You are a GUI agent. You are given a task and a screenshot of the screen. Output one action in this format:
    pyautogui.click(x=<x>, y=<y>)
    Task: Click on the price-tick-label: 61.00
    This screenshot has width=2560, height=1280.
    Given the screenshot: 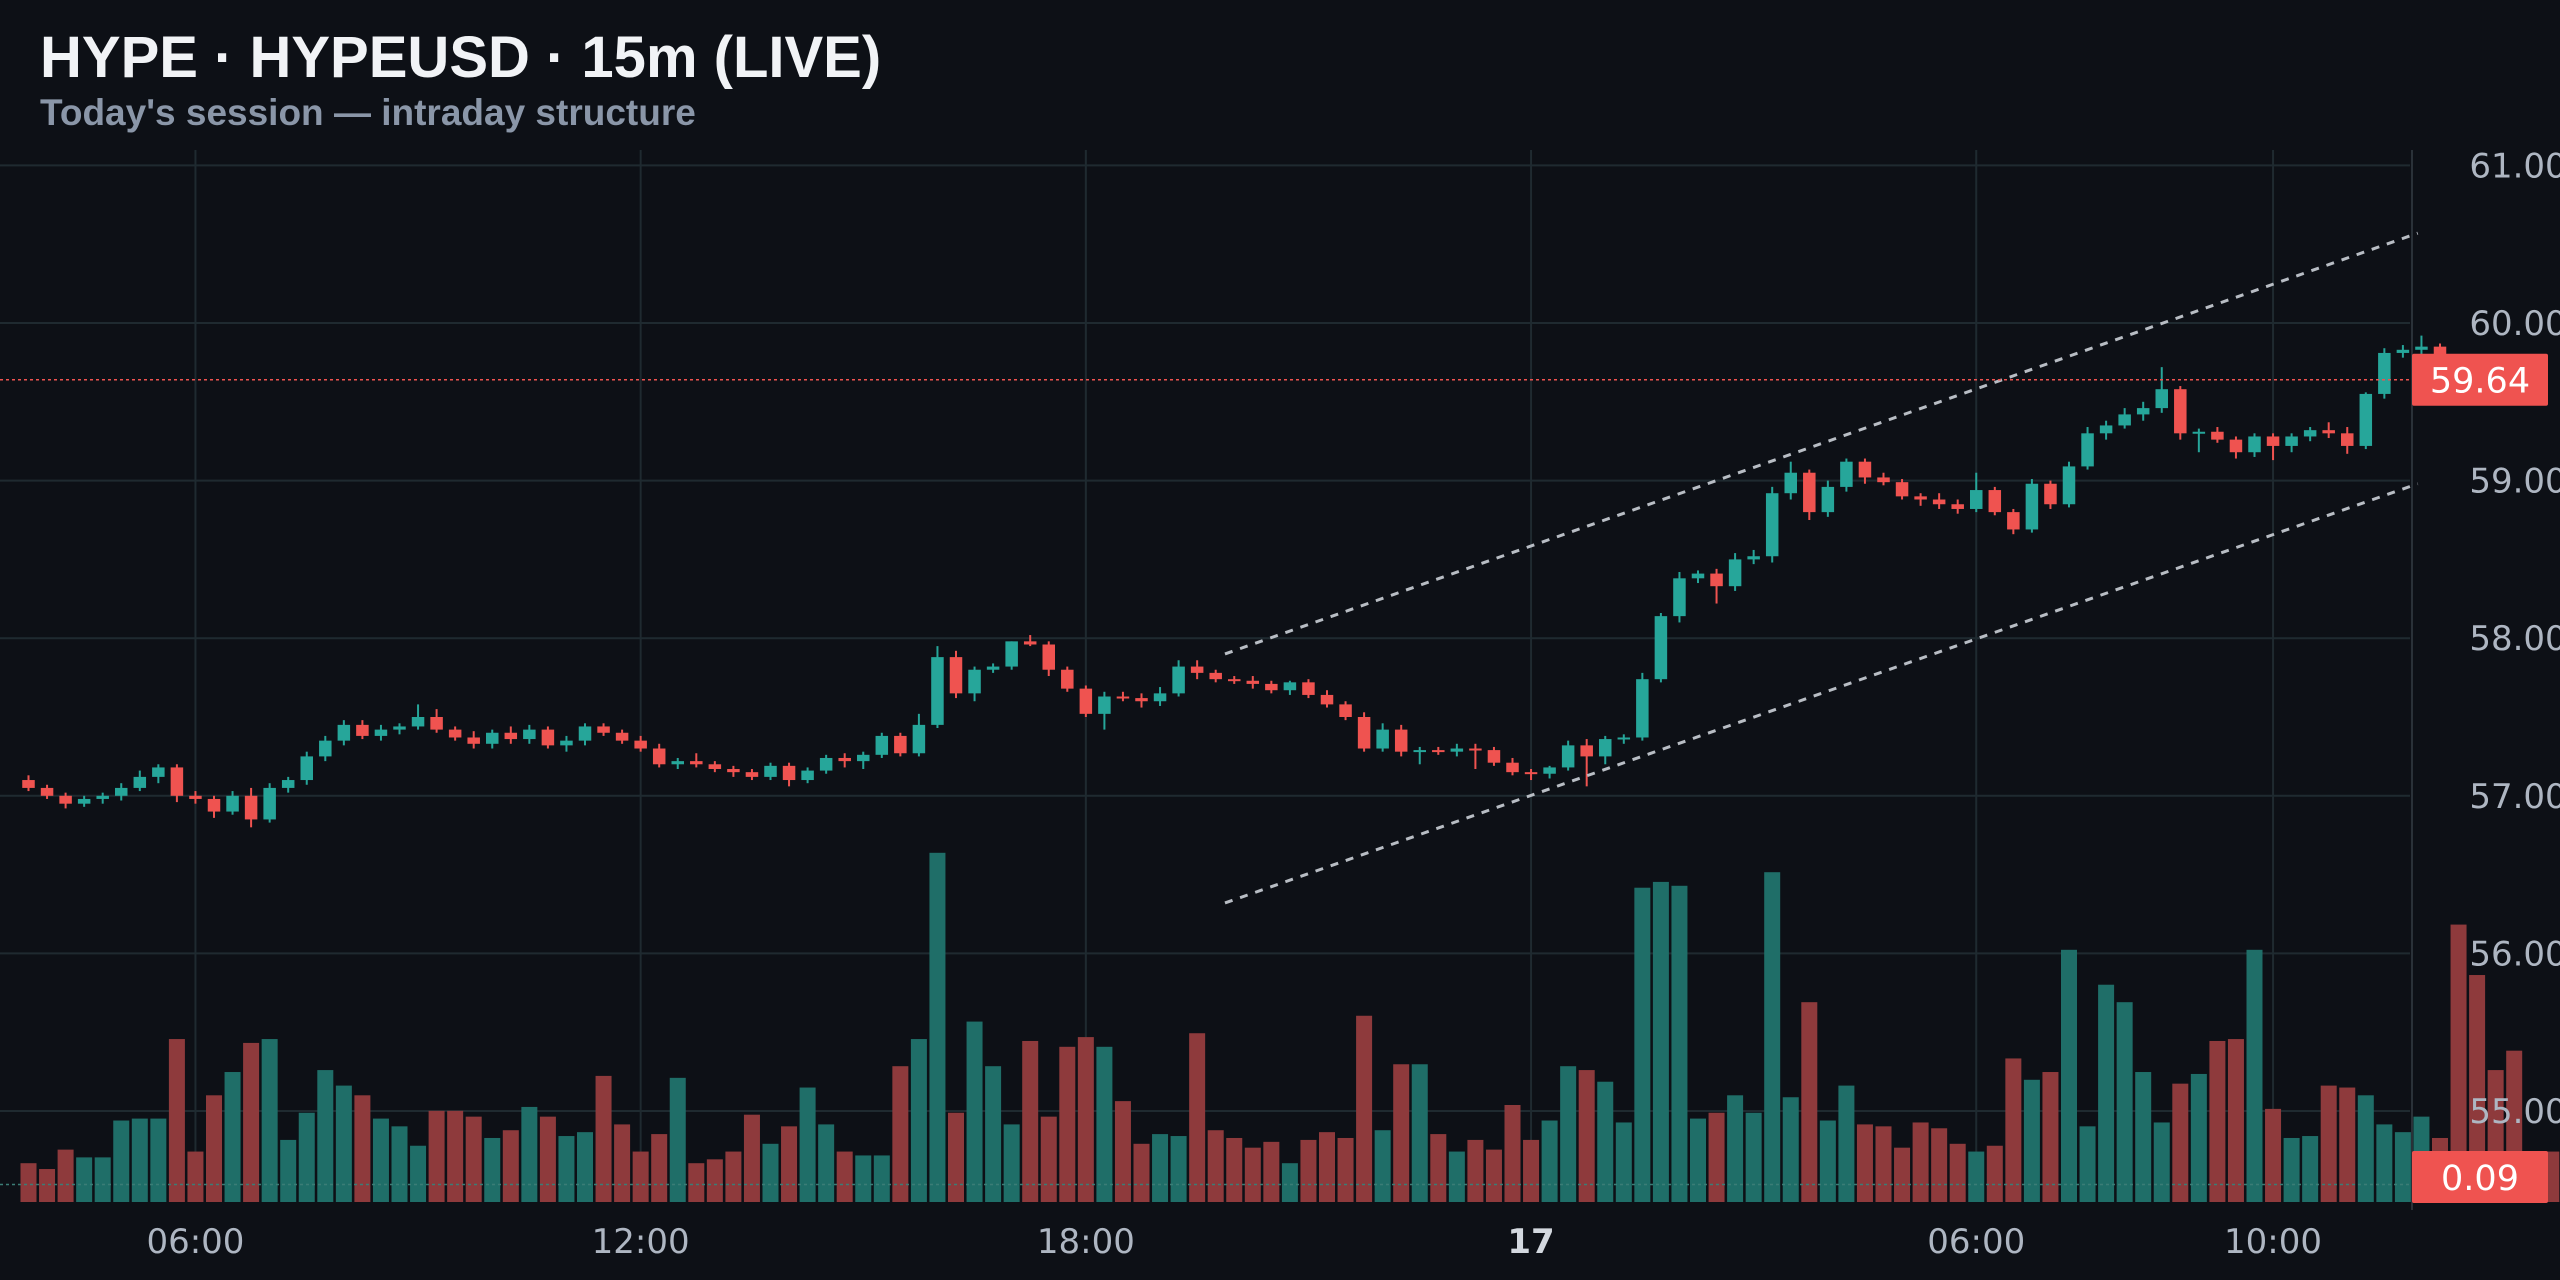 What is the action you would take?
    pyautogui.click(x=2514, y=166)
    